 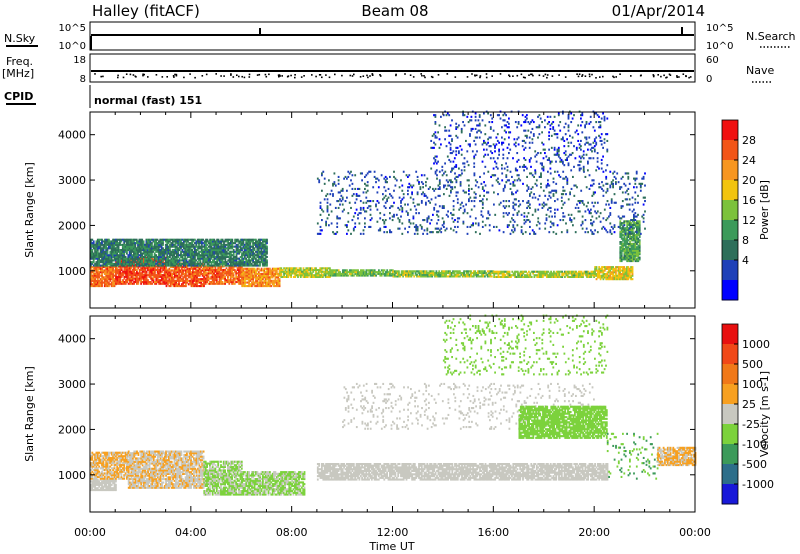 I want to click on nave-dots, so click(x=393, y=76).